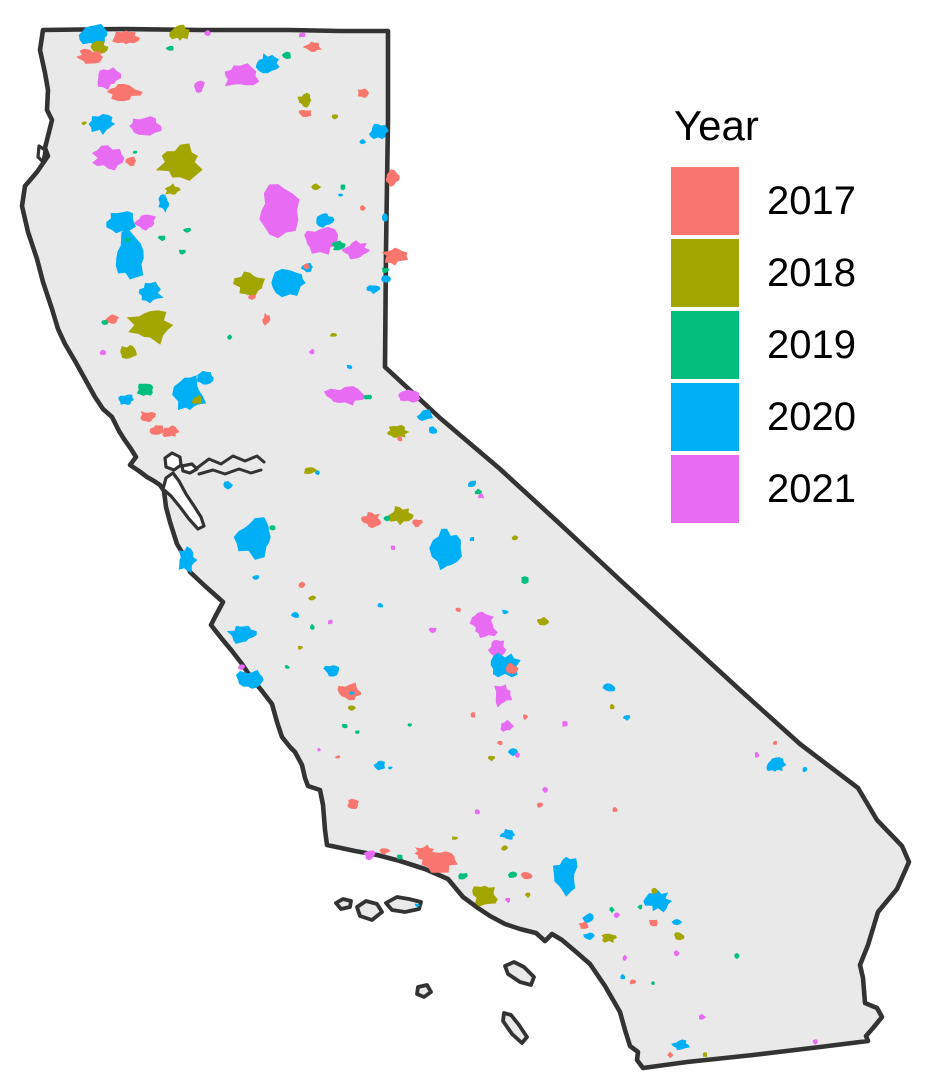 This screenshot has height=1088, width=930. What do you see at coordinates (763, 273) in the screenshot?
I see `legend-item-2018: 2018` at bounding box center [763, 273].